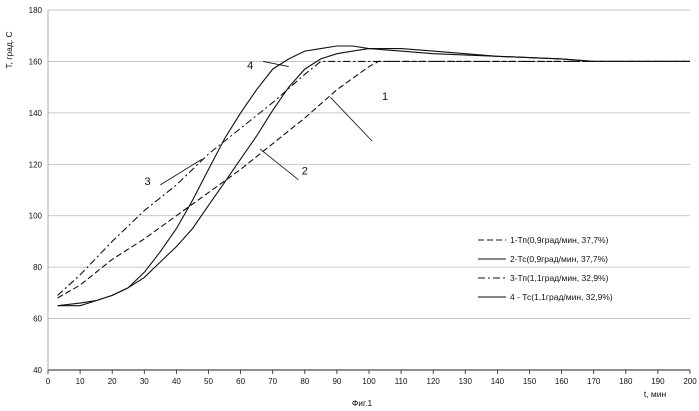 This screenshot has height=411, width=699. Describe the element at coordinates (561, 297) in the screenshot. I see `legend-entry-4: 4 - Тс(1,1град/мин, 32,9%)` at that location.